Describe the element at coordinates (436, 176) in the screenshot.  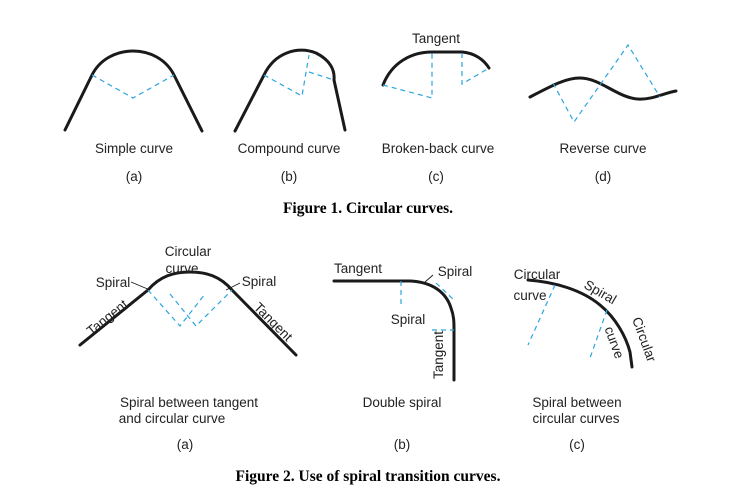
I see `broken-back-curve-tag: (c)` at that location.